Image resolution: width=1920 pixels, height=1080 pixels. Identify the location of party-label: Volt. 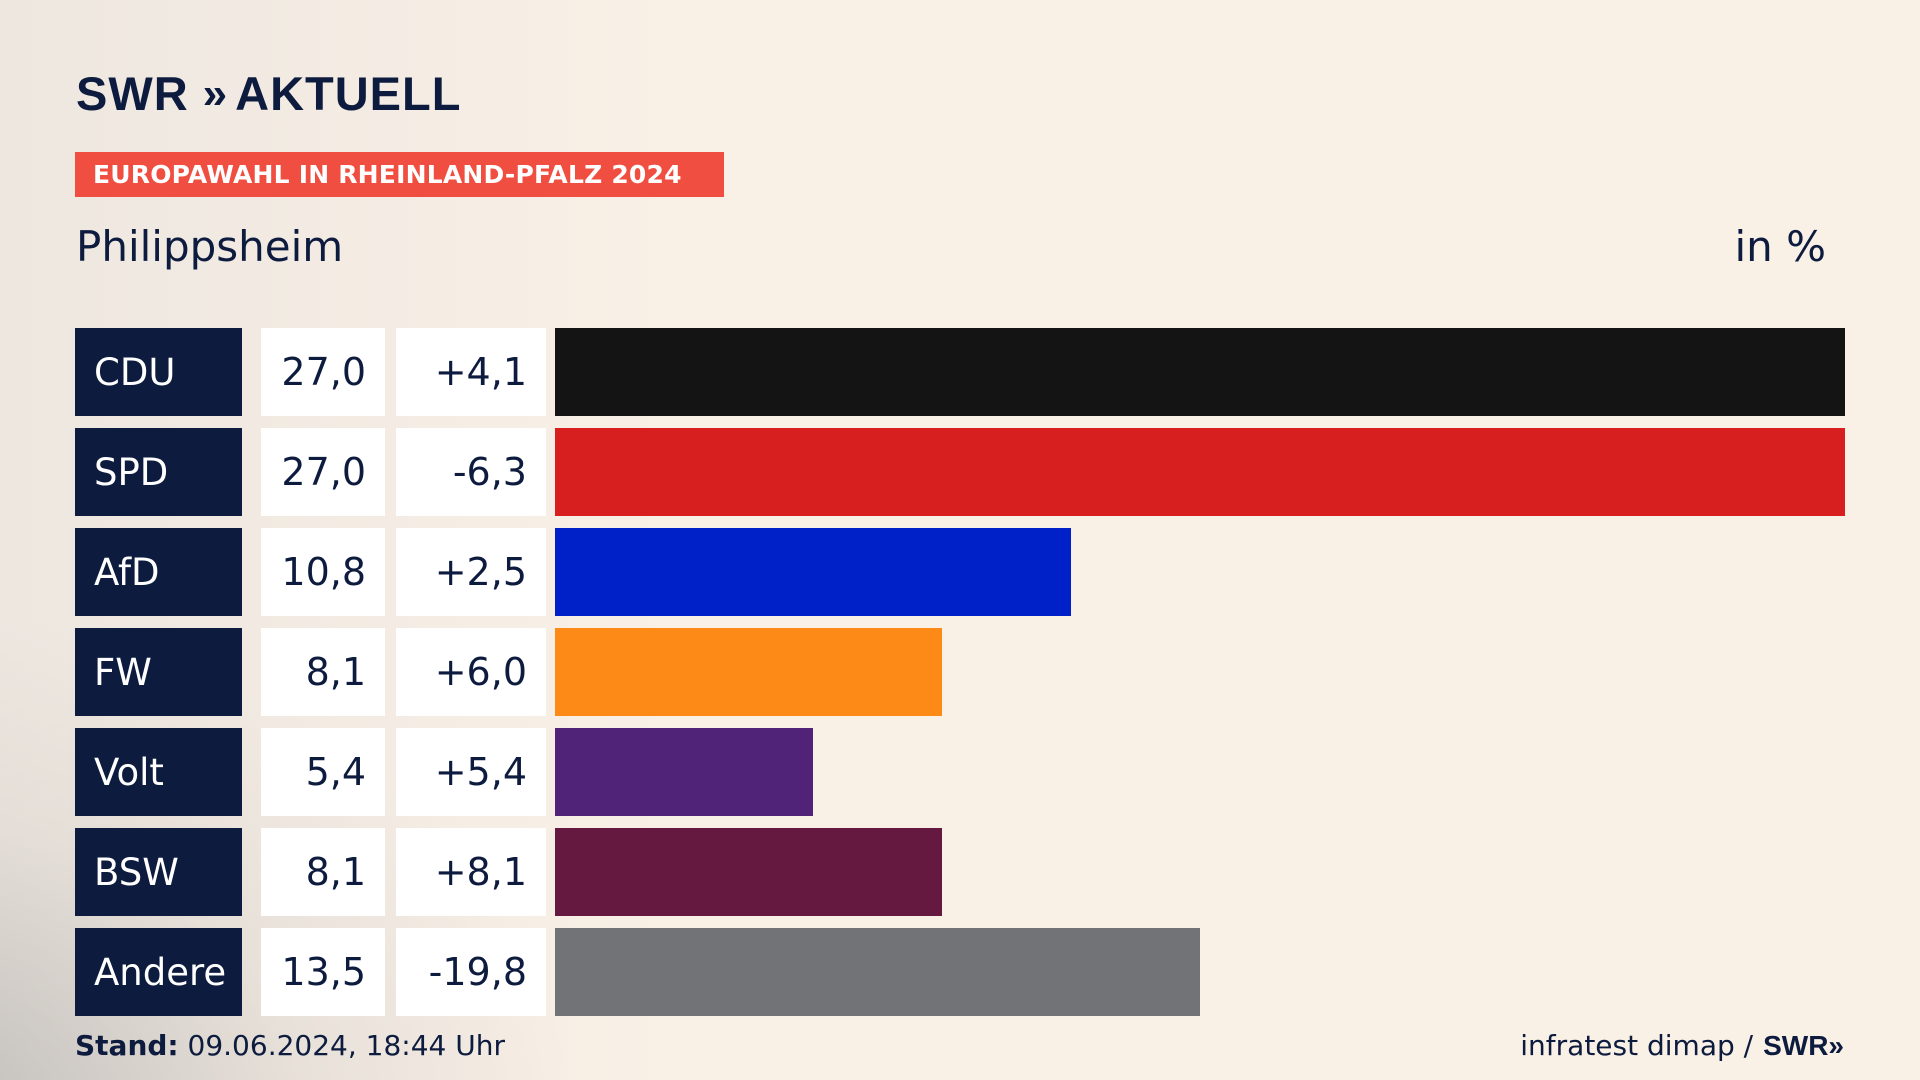
(158, 772).